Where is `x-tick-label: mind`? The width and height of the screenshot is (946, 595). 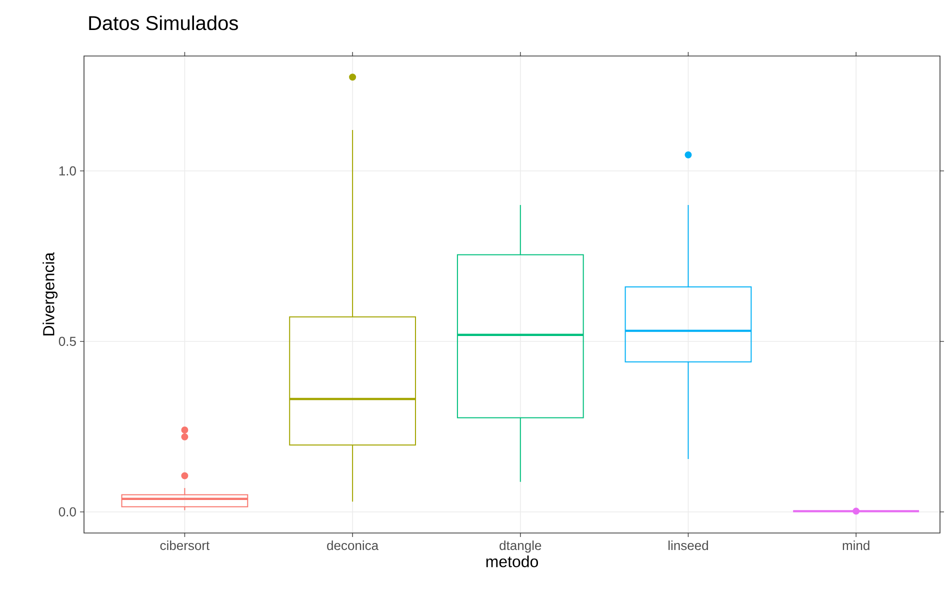
x-tick-label: mind is located at coordinates (856, 545).